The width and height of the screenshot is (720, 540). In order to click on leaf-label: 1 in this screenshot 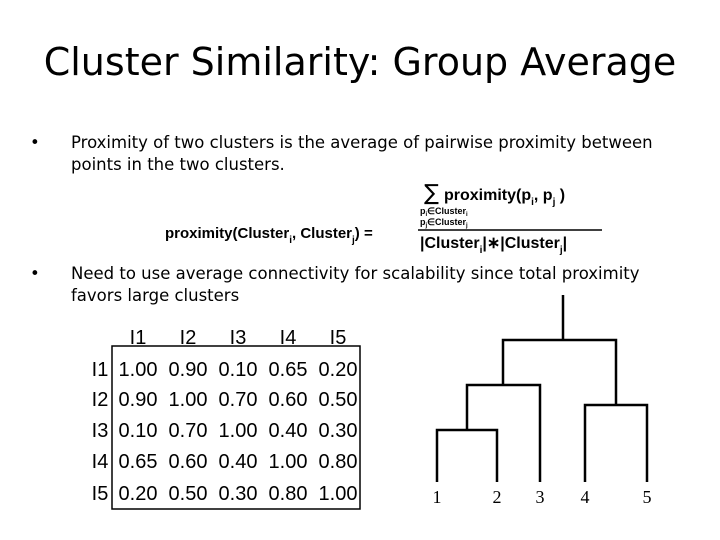, I will do `click(437, 497)`.